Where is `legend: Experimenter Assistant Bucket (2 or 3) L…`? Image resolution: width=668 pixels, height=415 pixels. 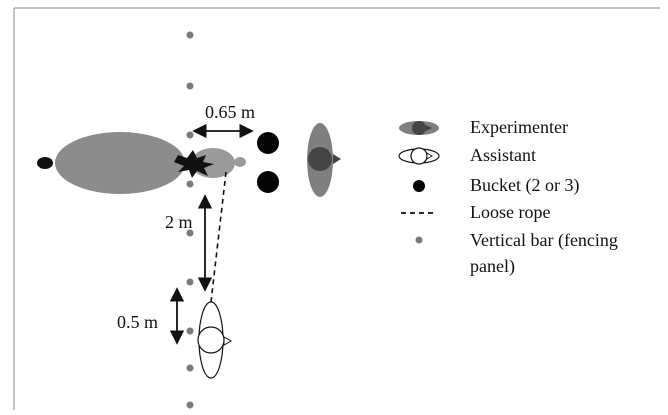
legend: Experimenter Assistant Bucket (2 or 3) L… is located at coordinates (508, 197).